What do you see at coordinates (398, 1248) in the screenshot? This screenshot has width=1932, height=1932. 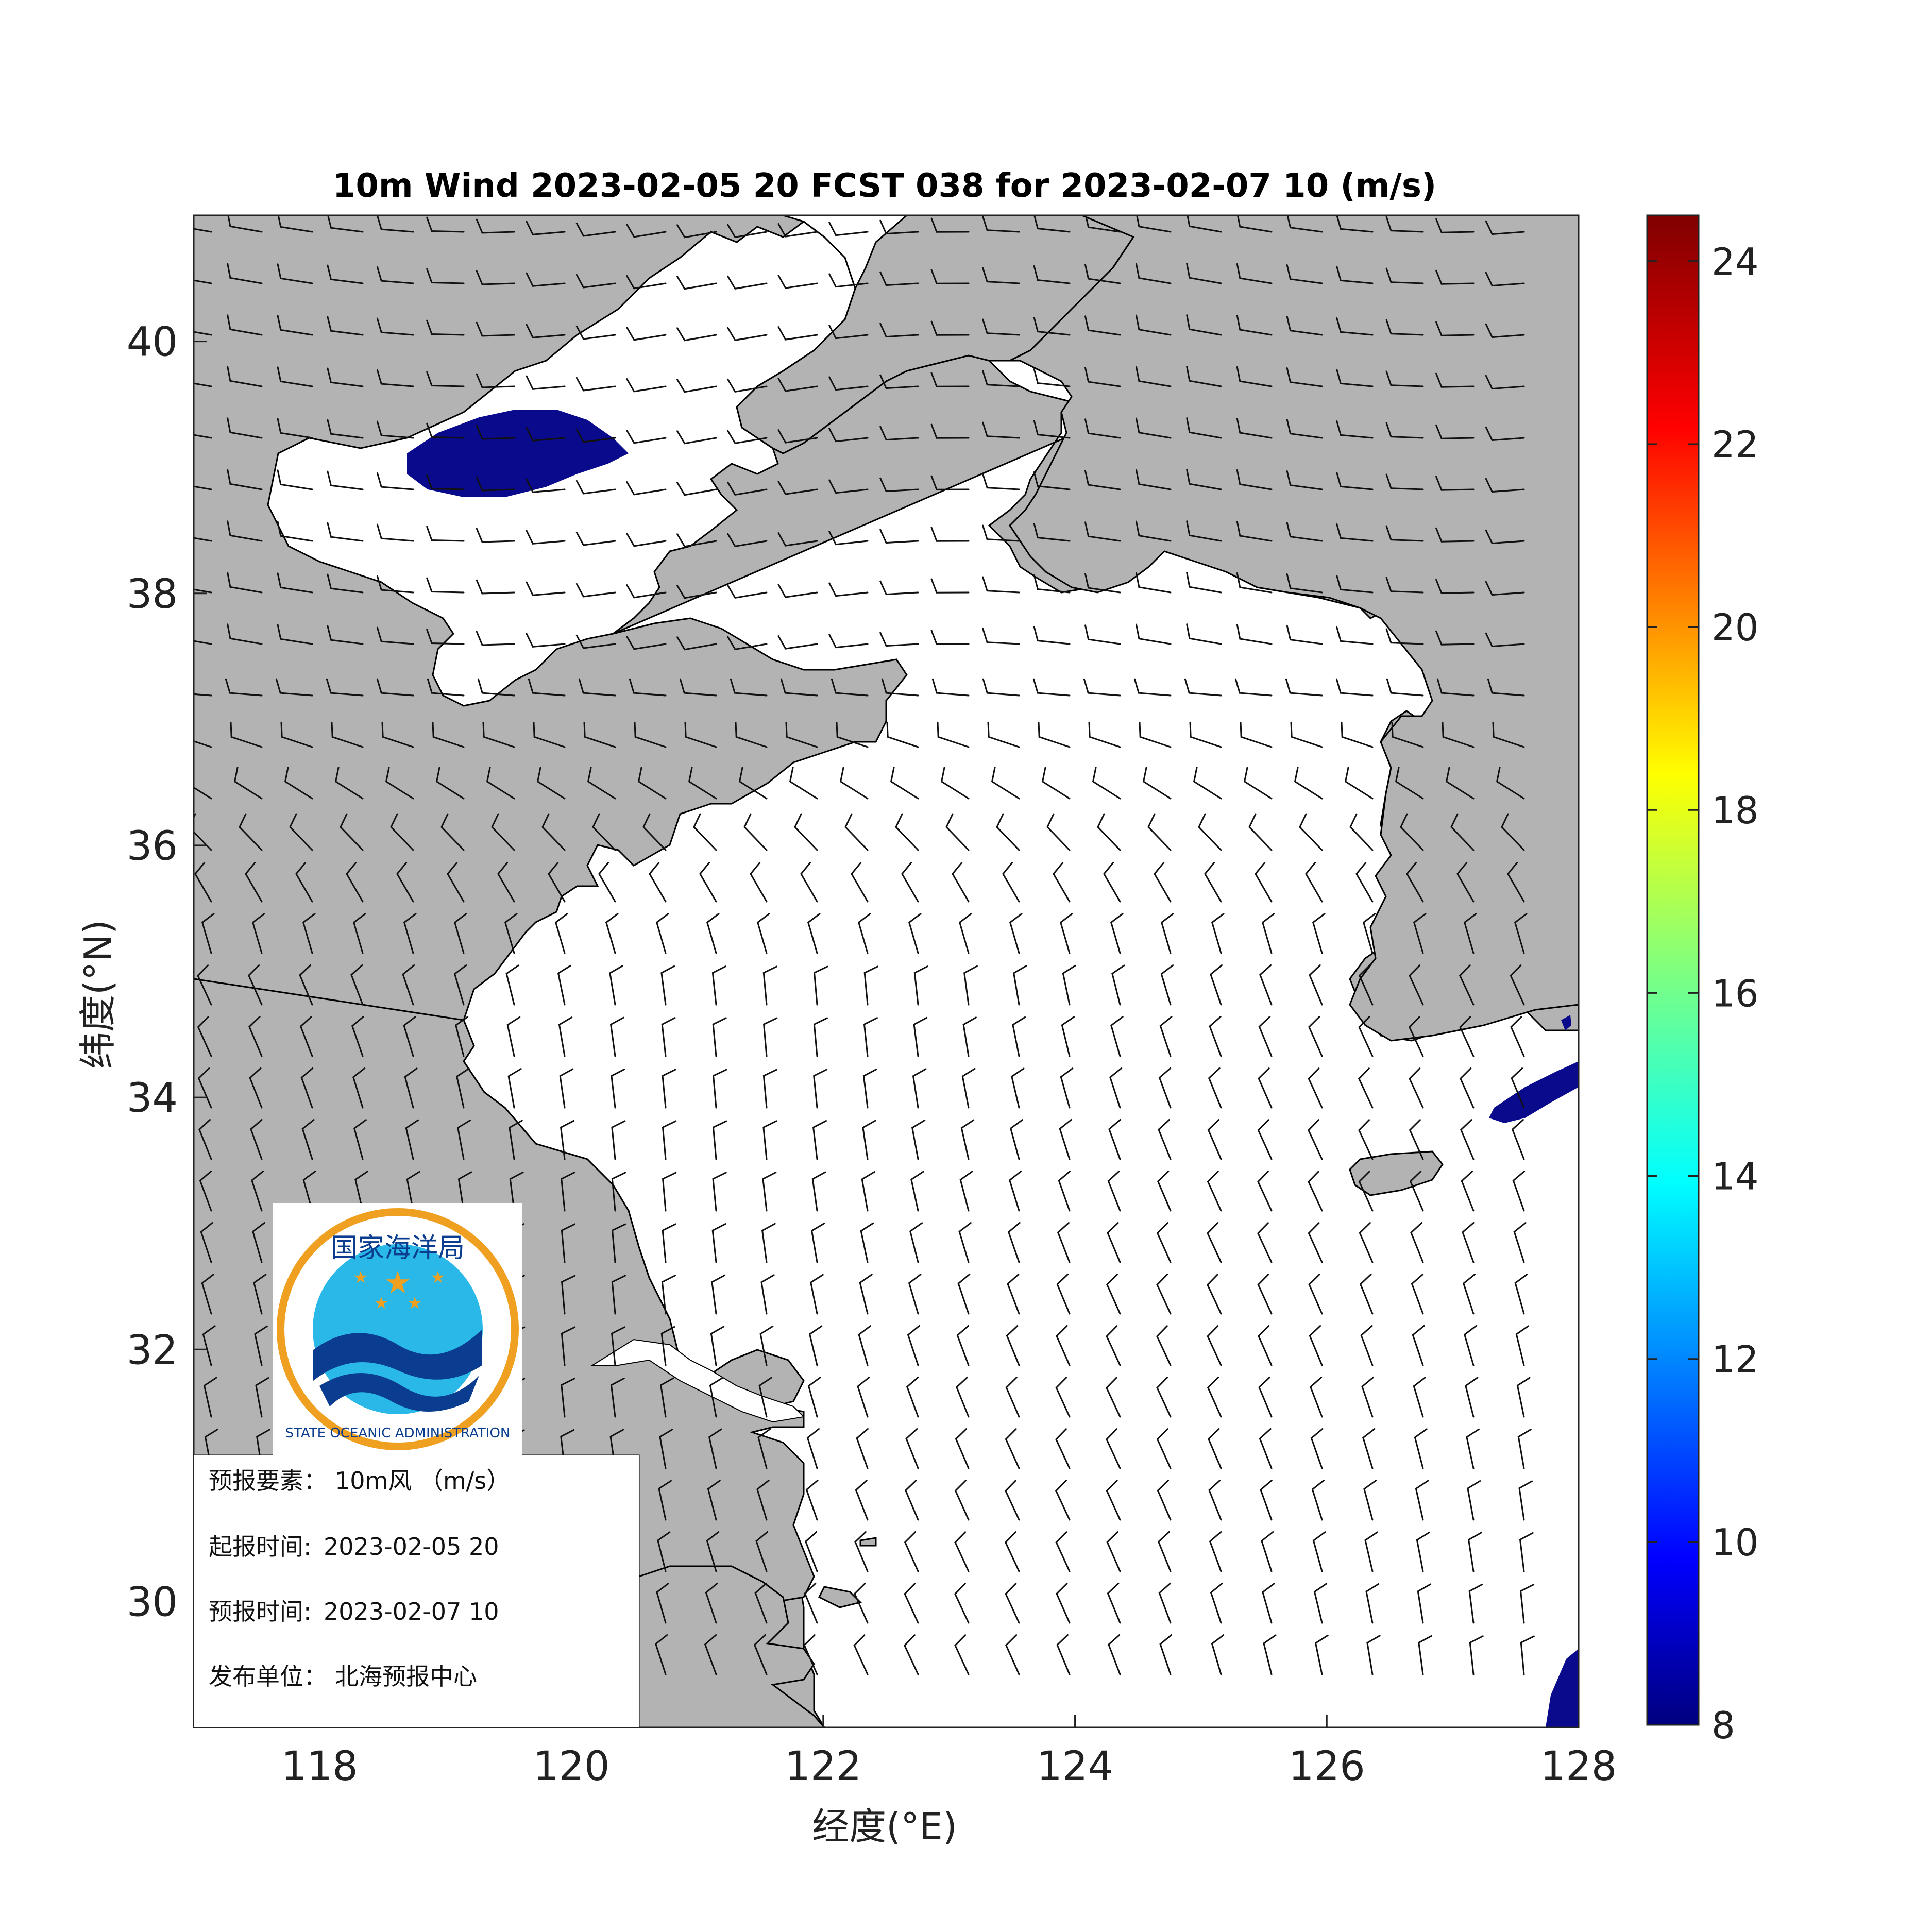 I see `logo-top-text: 国家海洋局` at bounding box center [398, 1248].